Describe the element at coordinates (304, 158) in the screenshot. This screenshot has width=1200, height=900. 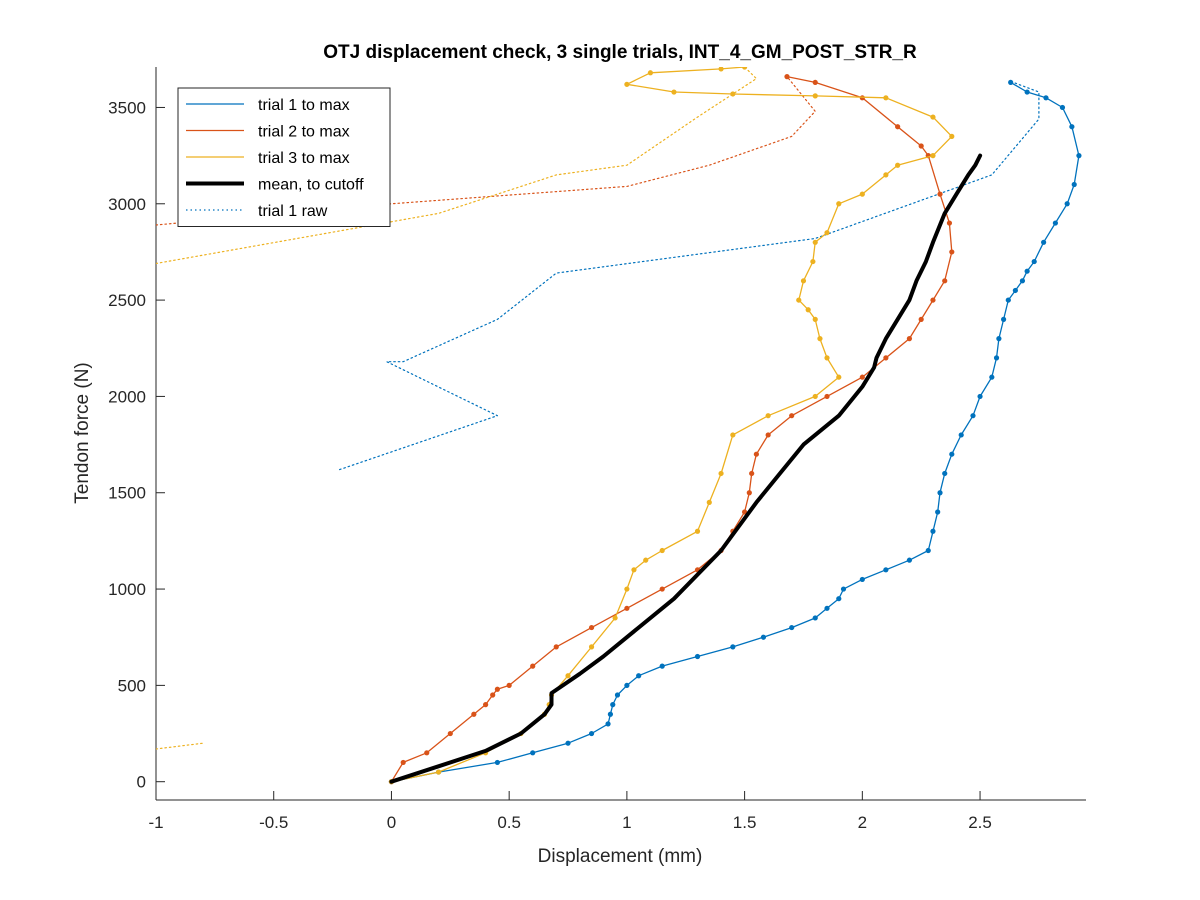
I see `legend-entry: trial 3 to max` at that location.